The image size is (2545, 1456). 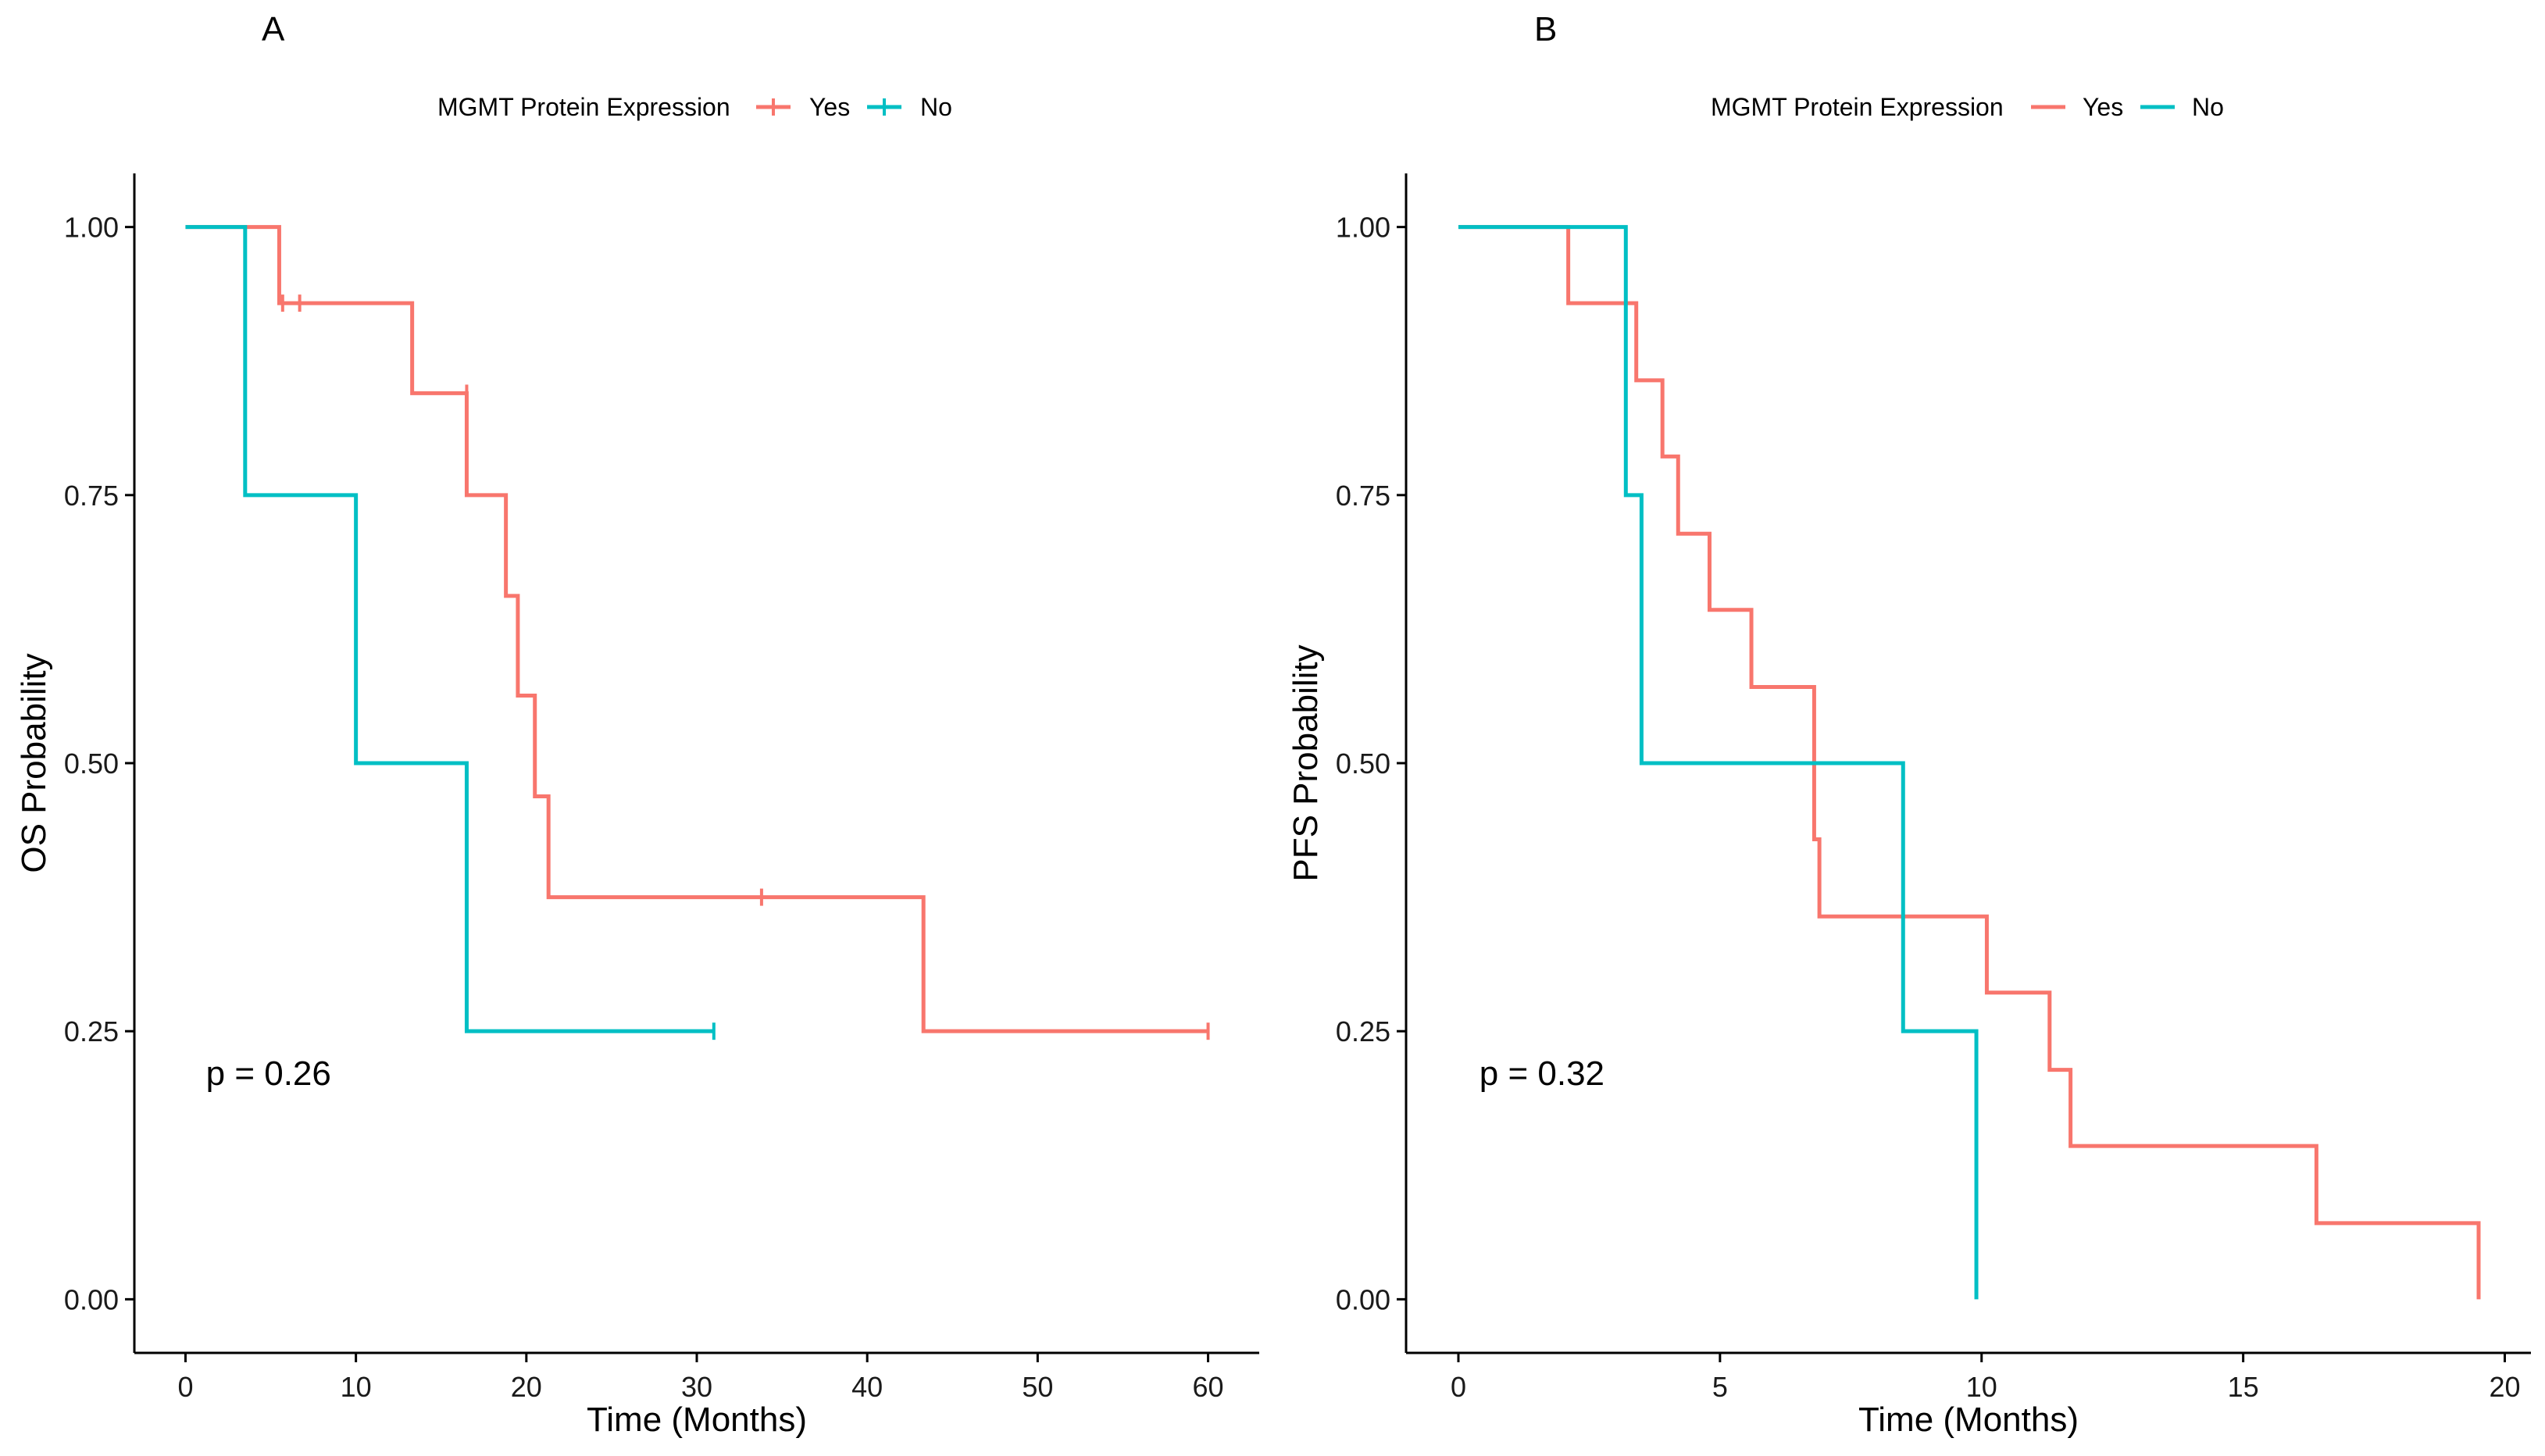 I want to click on panel-b-legend: MGMT Protein Expression Yes No, so click(x=1967, y=107).